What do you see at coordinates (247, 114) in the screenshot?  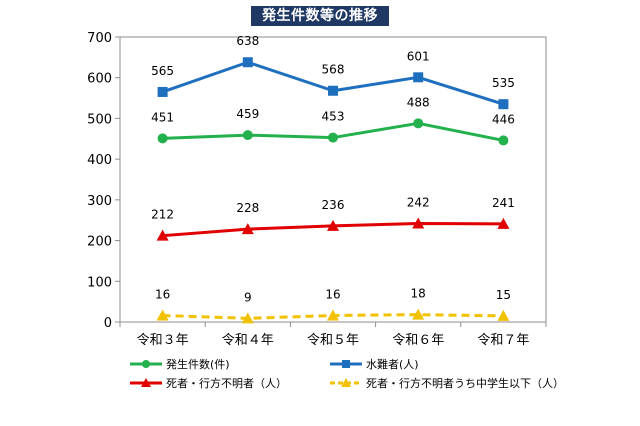 I see `data-label: 459` at bounding box center [247, 114].